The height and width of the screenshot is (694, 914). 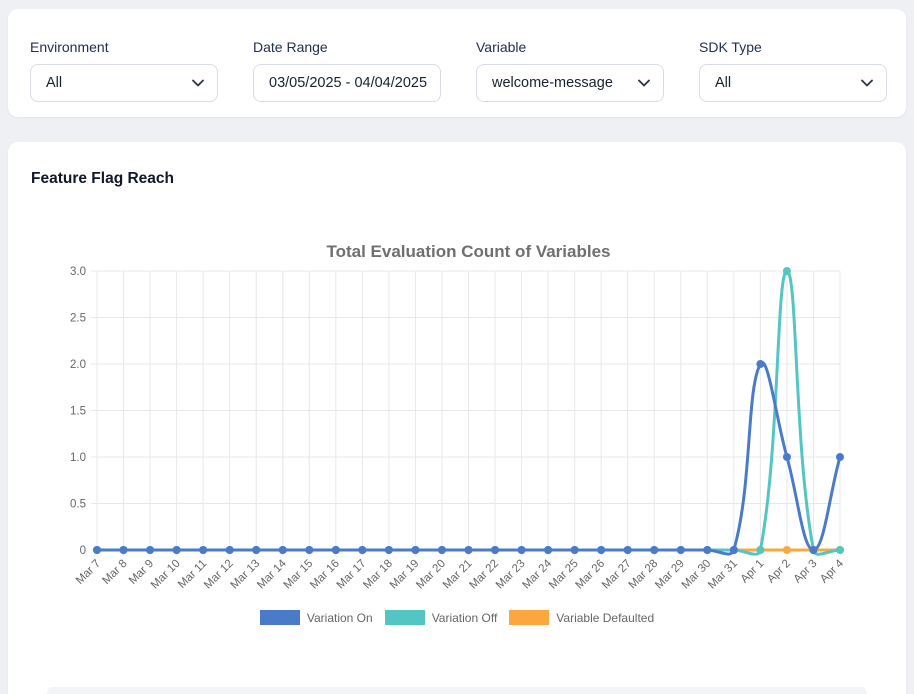 I want to click on legend-item-variable-defaulted: Variable Defaulted, so click(x=581, y=617).